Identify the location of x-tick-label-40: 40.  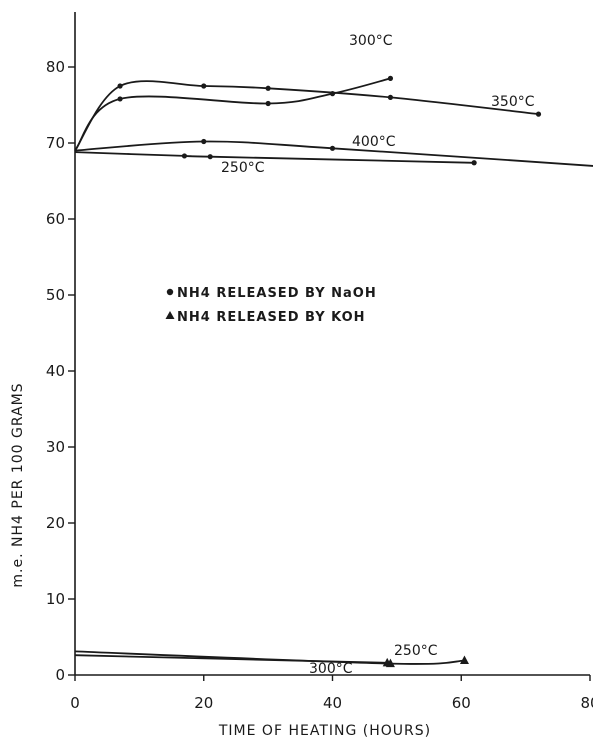
(332, 703).